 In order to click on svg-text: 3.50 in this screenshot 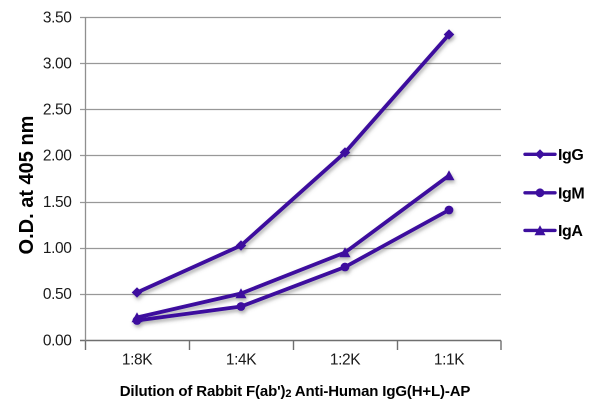, I will do `click(57, 17)`.